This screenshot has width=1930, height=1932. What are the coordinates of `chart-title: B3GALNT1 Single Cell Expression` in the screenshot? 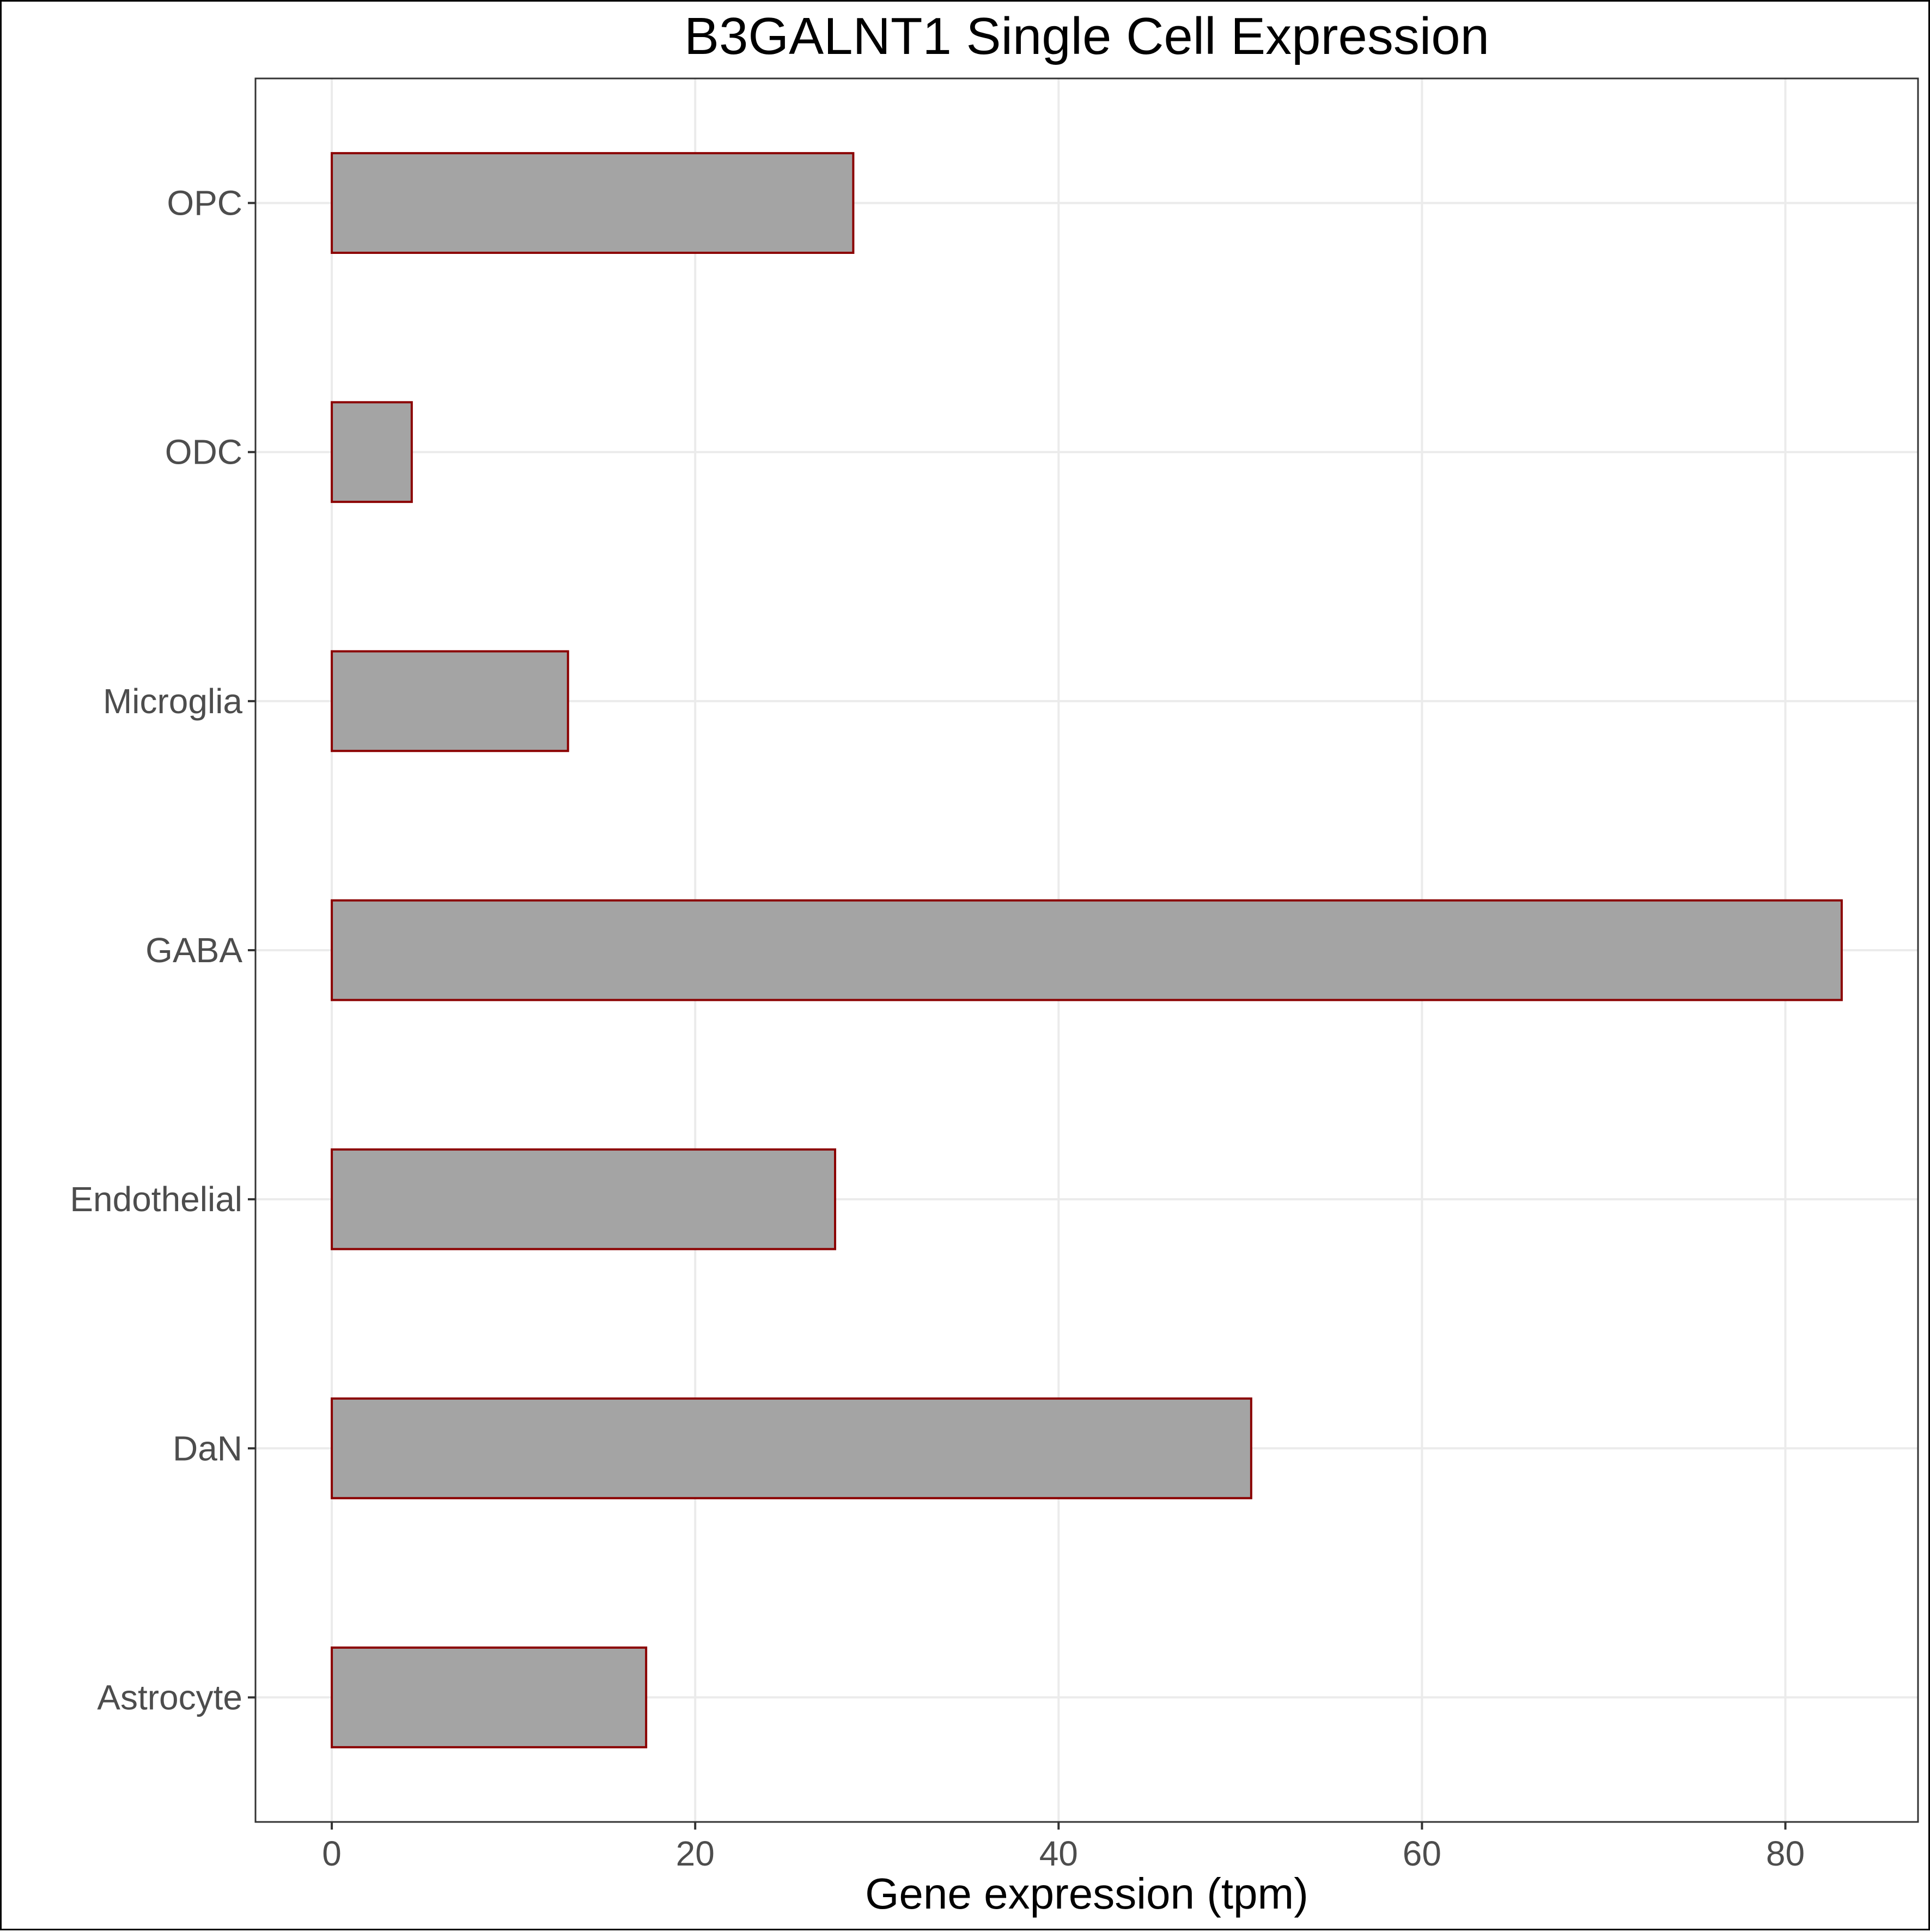 It's located at (1086, 36).